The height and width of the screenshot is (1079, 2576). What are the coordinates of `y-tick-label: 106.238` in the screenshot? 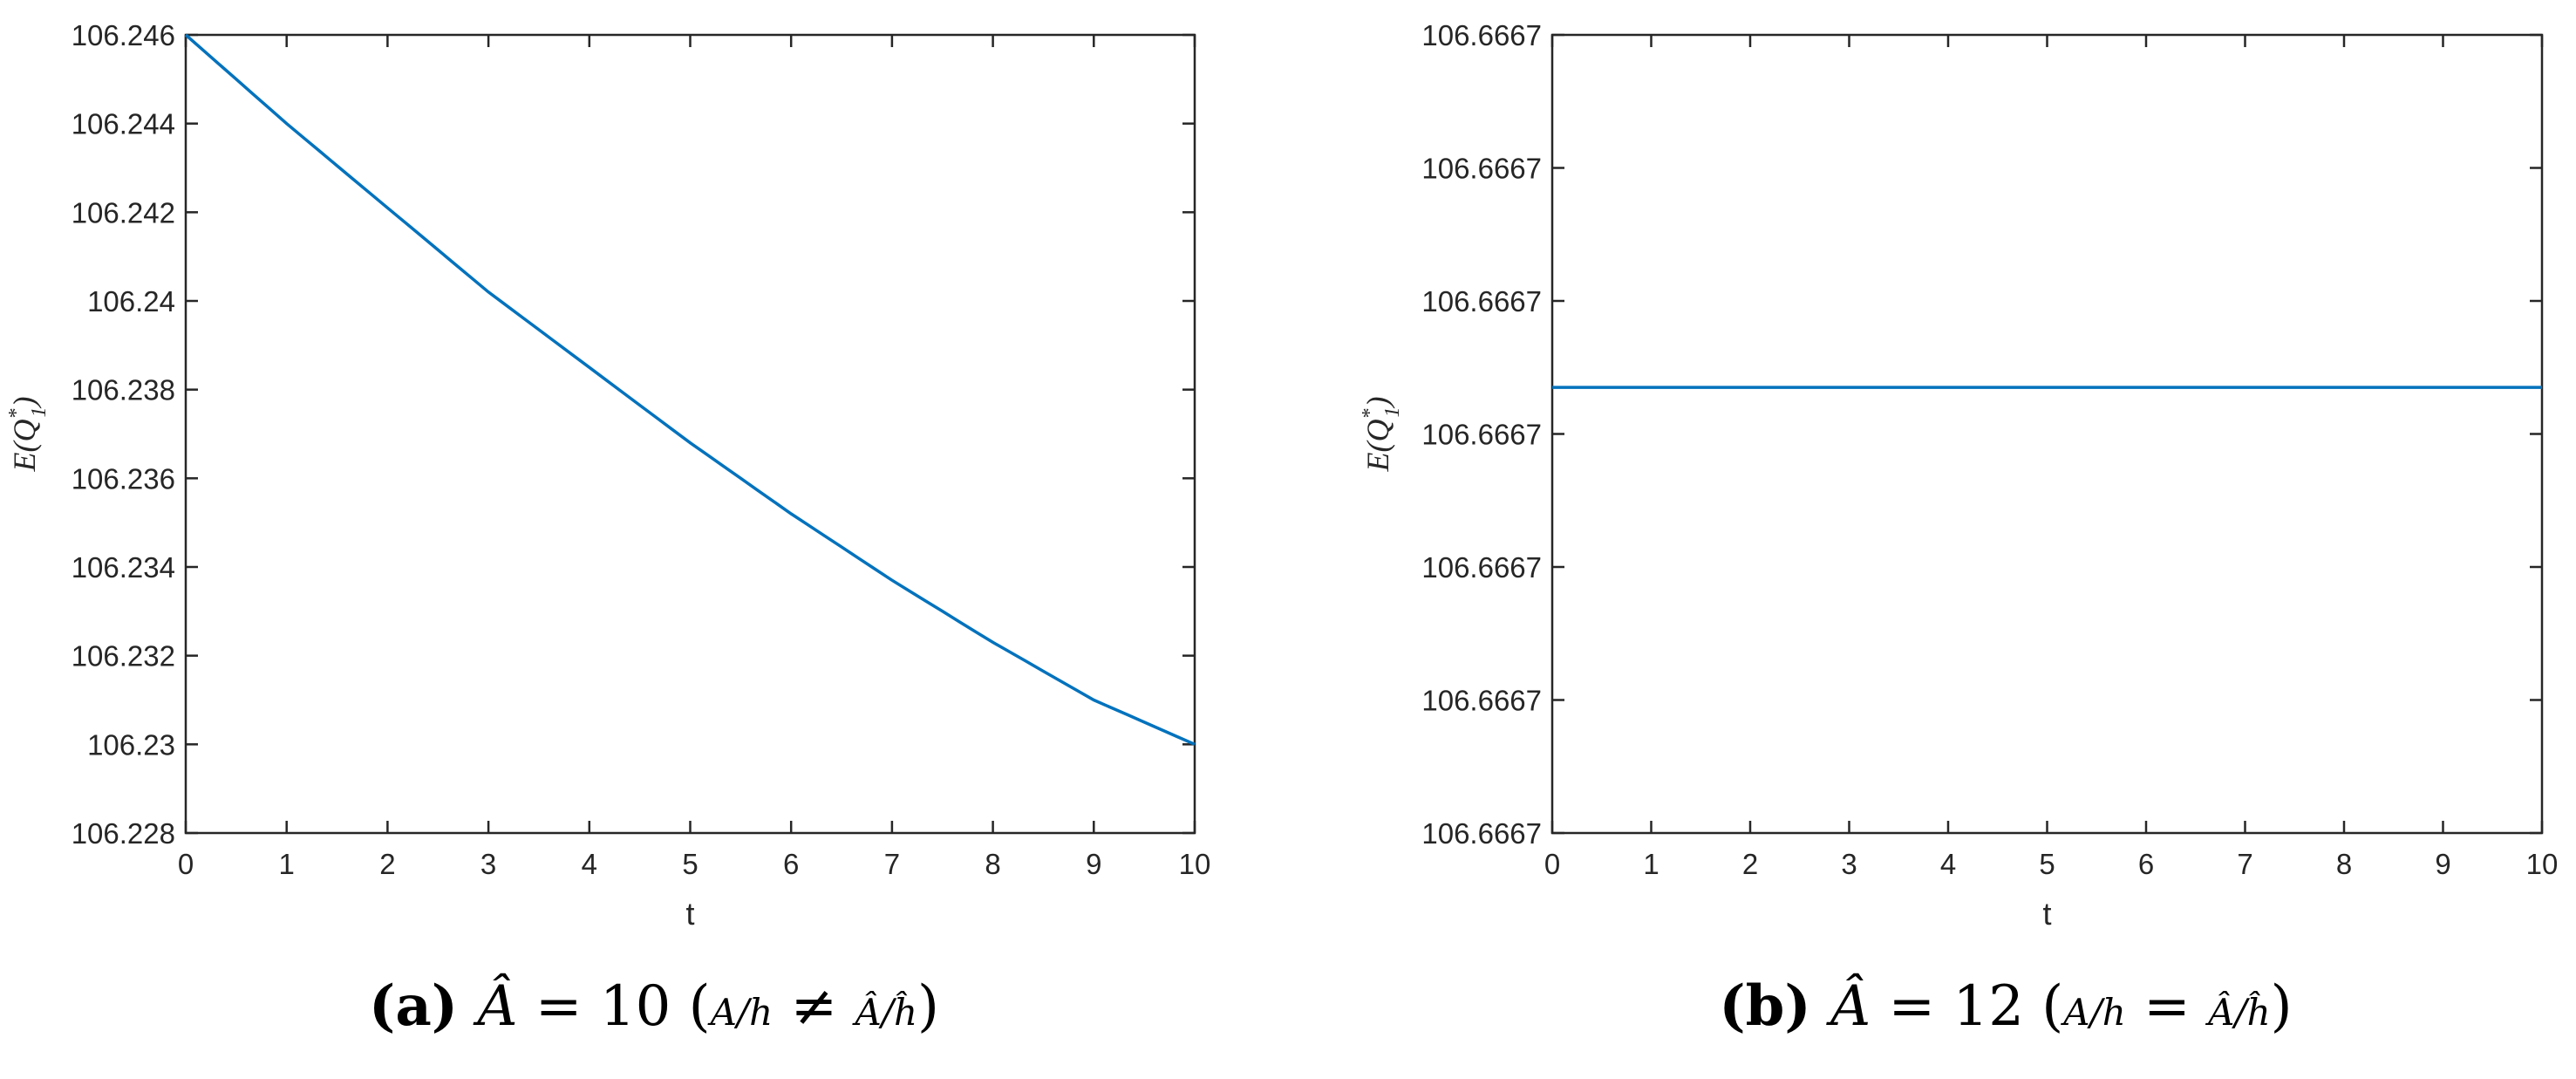 It's located at (123, 390).